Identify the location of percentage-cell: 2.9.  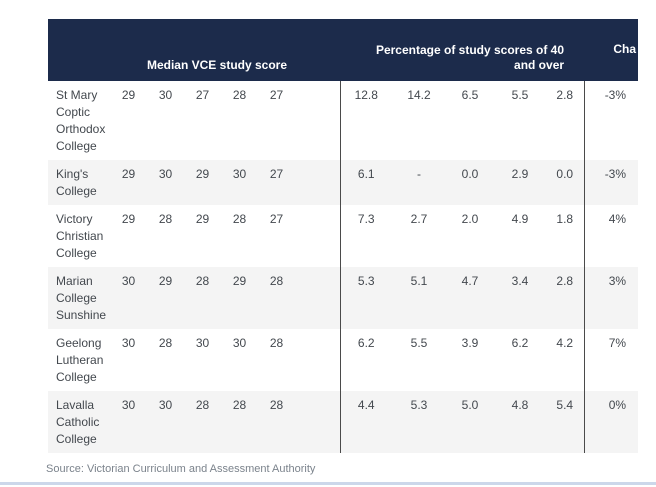
(520, 174).